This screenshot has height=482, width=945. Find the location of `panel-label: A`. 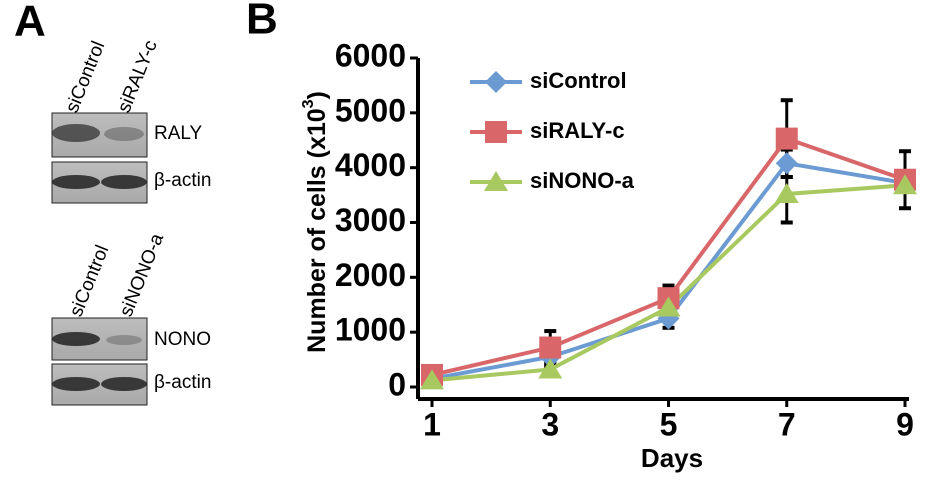

panel-label: A is located at coordinates (30, 23).